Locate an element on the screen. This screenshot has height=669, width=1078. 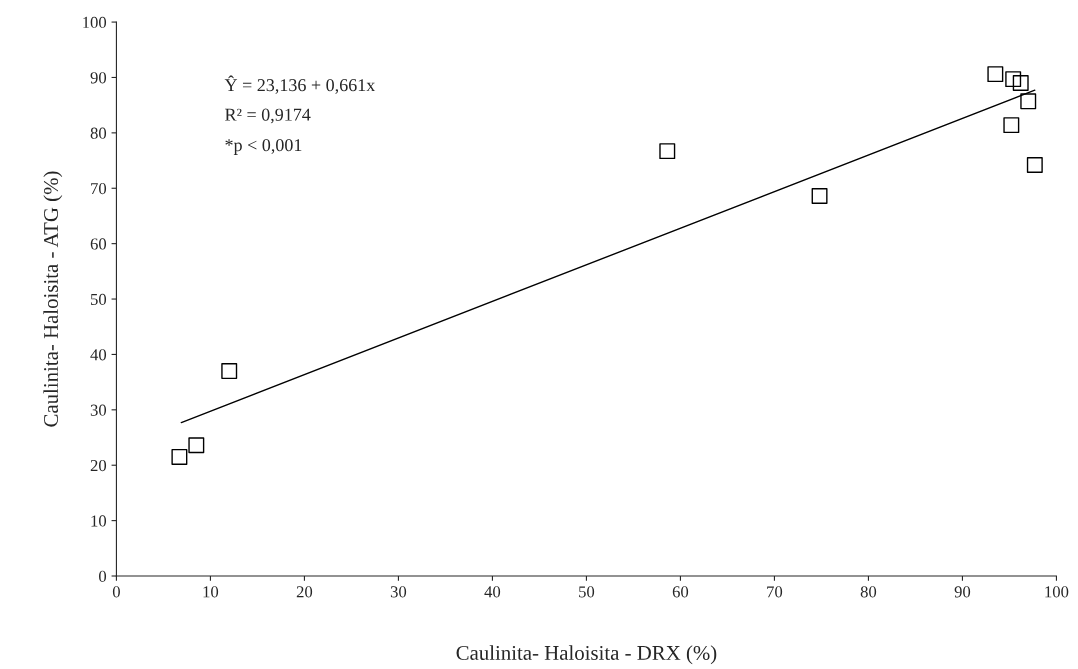
y-tick-label: 20 is located at coordinates (98, 465).